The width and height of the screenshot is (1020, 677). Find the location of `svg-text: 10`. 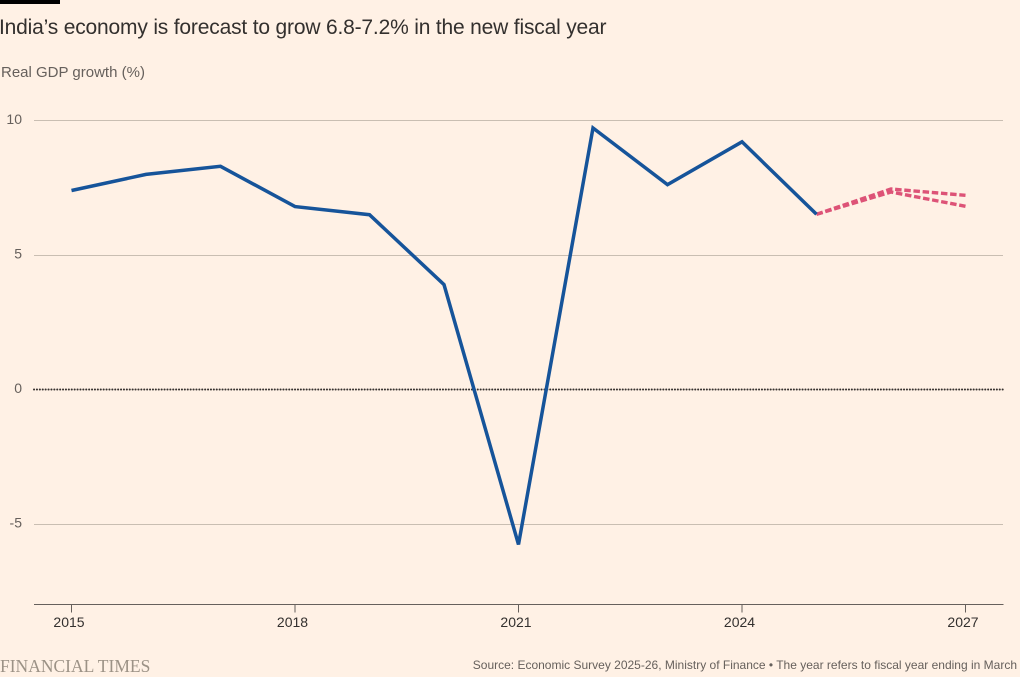

svg-text: 10 is located at coordinates (14, 119).